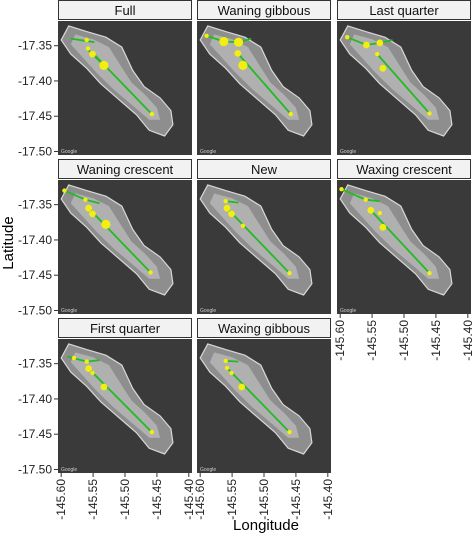  Describe the element at coordinates (264, 169) in the screenshot. I see `facet-title: New` at that location.